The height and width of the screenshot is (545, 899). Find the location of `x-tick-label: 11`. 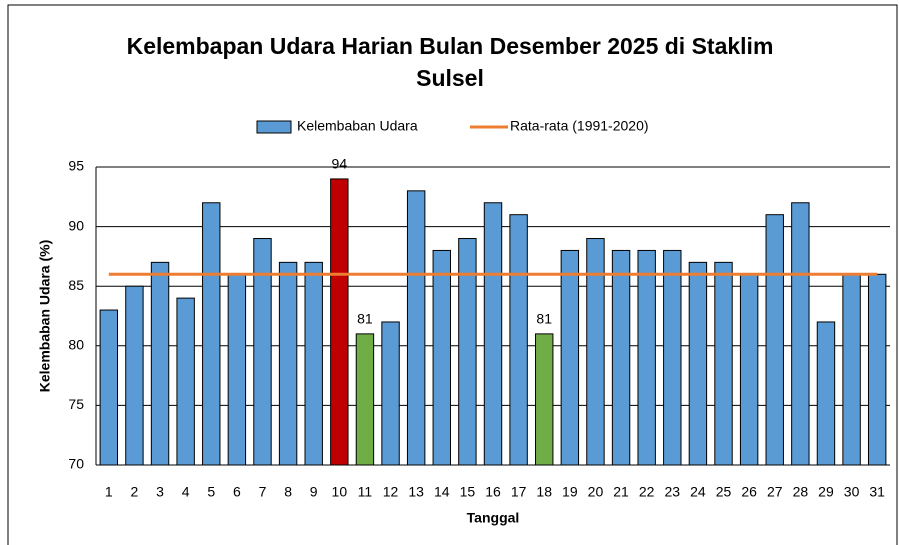

x-tick-label: 11 is located at coordinates (365, 492).